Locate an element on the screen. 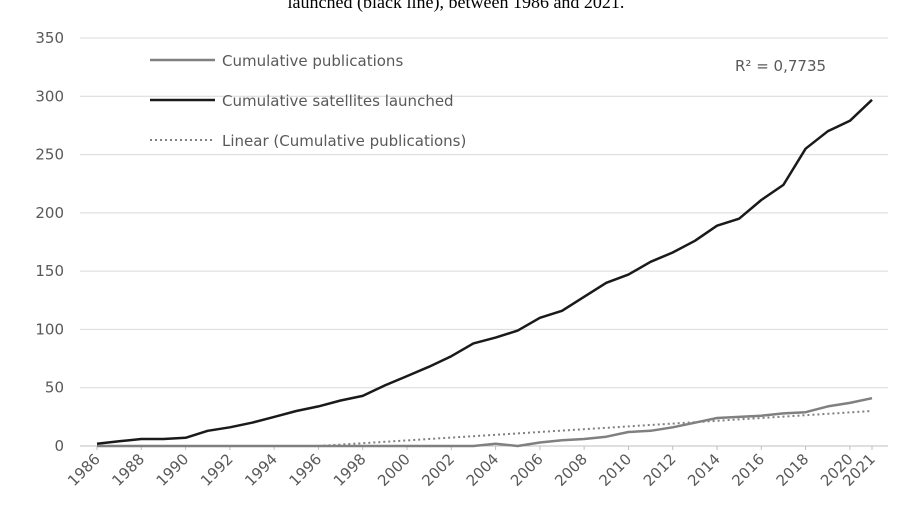  annotation: R² = 0,7735 is located at coordinates (780, 66).